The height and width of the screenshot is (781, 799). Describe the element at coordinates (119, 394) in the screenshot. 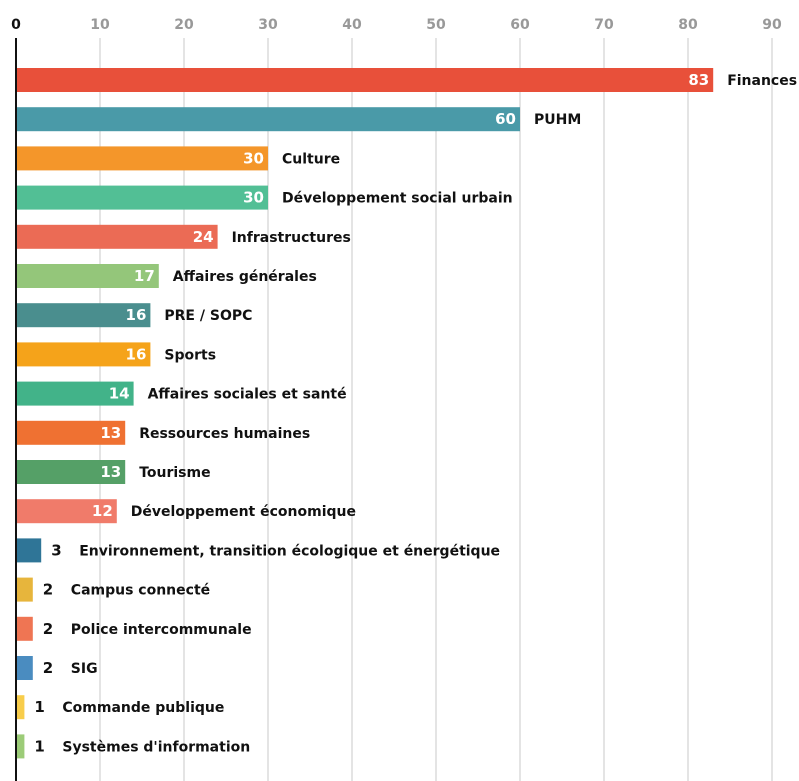

I see `bar-value-label: 14` at that location.